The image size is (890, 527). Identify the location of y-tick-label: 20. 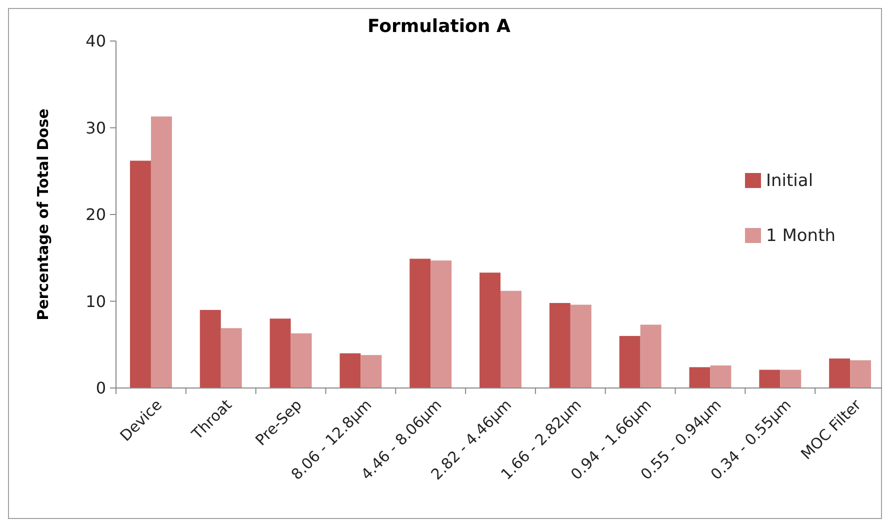
(96, 214).